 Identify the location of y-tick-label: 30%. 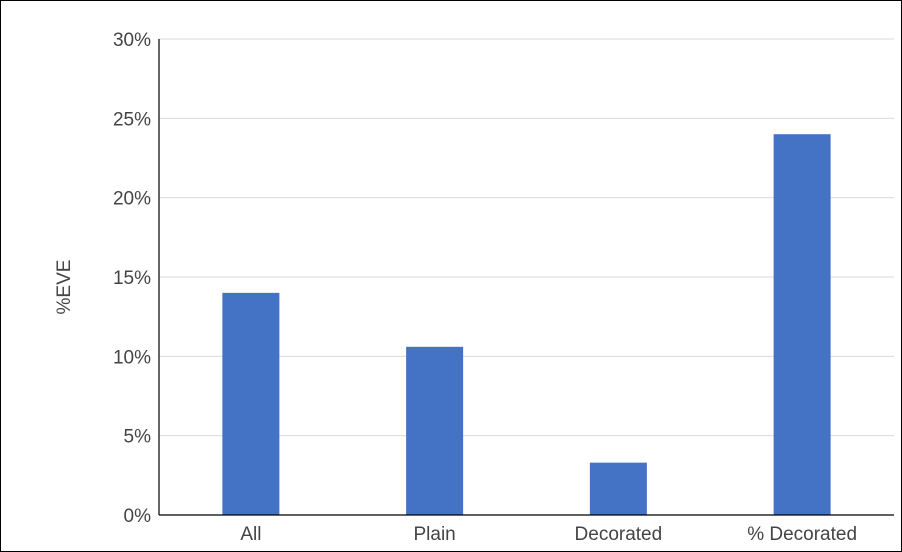
(132, 40).